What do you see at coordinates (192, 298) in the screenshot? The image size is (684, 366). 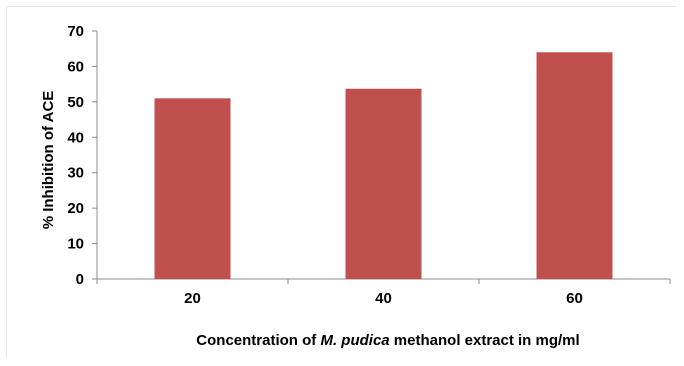 I see `x-tick-label: 20` at bounding box center [192, 298].